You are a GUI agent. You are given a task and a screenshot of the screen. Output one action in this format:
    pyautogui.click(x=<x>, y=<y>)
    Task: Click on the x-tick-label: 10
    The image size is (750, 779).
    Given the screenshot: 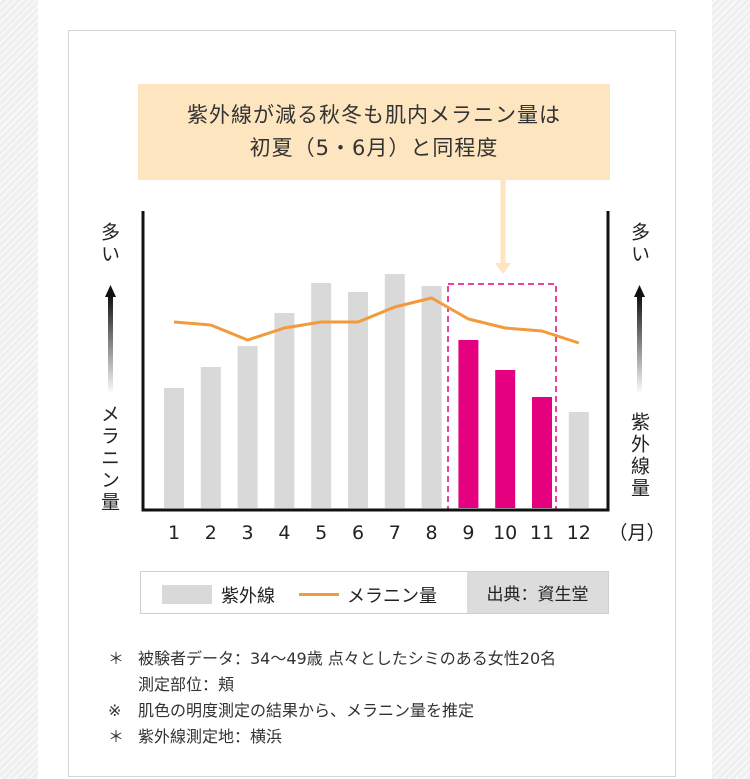 What is the action you would take?
    pyautogui.click(x=505, y=533)
    